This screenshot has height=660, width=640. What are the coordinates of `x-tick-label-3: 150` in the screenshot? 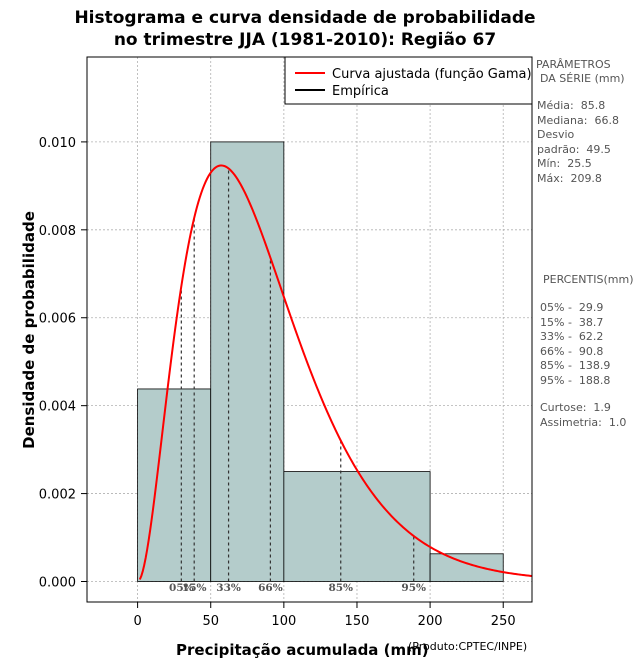 It's located at (357, 621).